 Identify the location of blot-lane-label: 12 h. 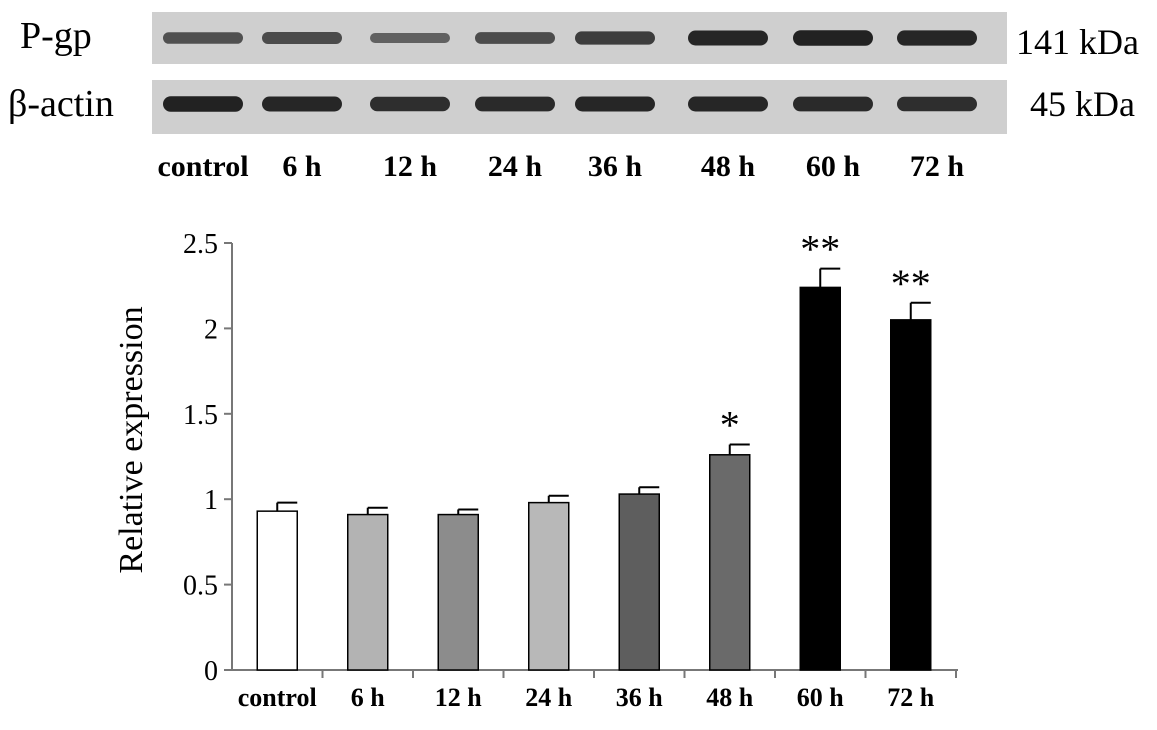
(410, 166).